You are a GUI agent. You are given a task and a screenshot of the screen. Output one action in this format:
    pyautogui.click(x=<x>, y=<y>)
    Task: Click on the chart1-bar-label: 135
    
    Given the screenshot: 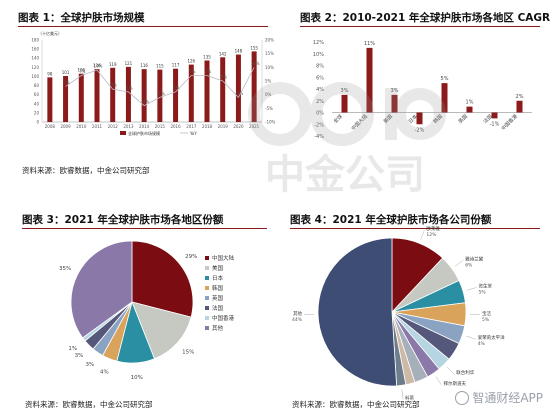 What is the action you would take?
    pyautogui.click(x=207, y=57)
    